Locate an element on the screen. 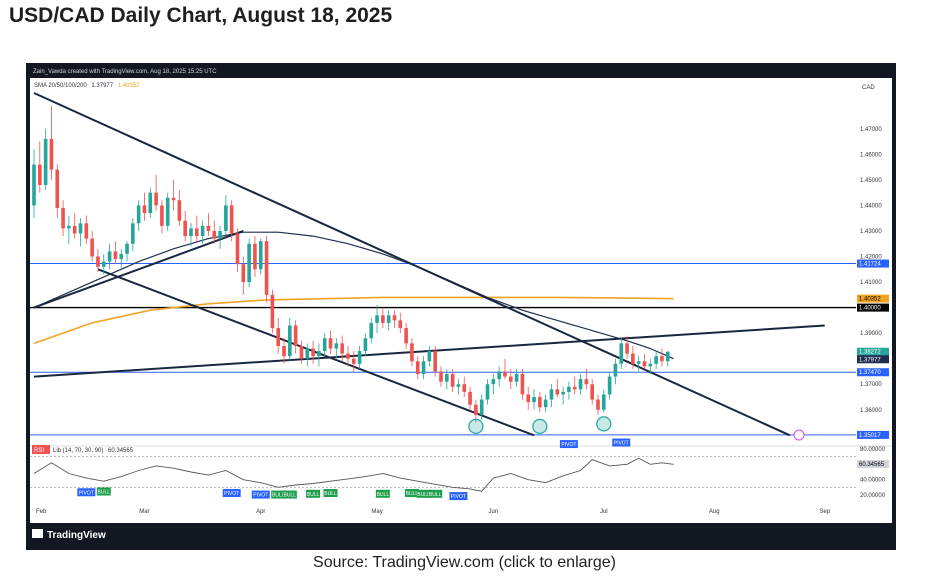 This screenshot has height=582, width=929. price-axis-label: 1.37000 is located at coordinates (871, 385).